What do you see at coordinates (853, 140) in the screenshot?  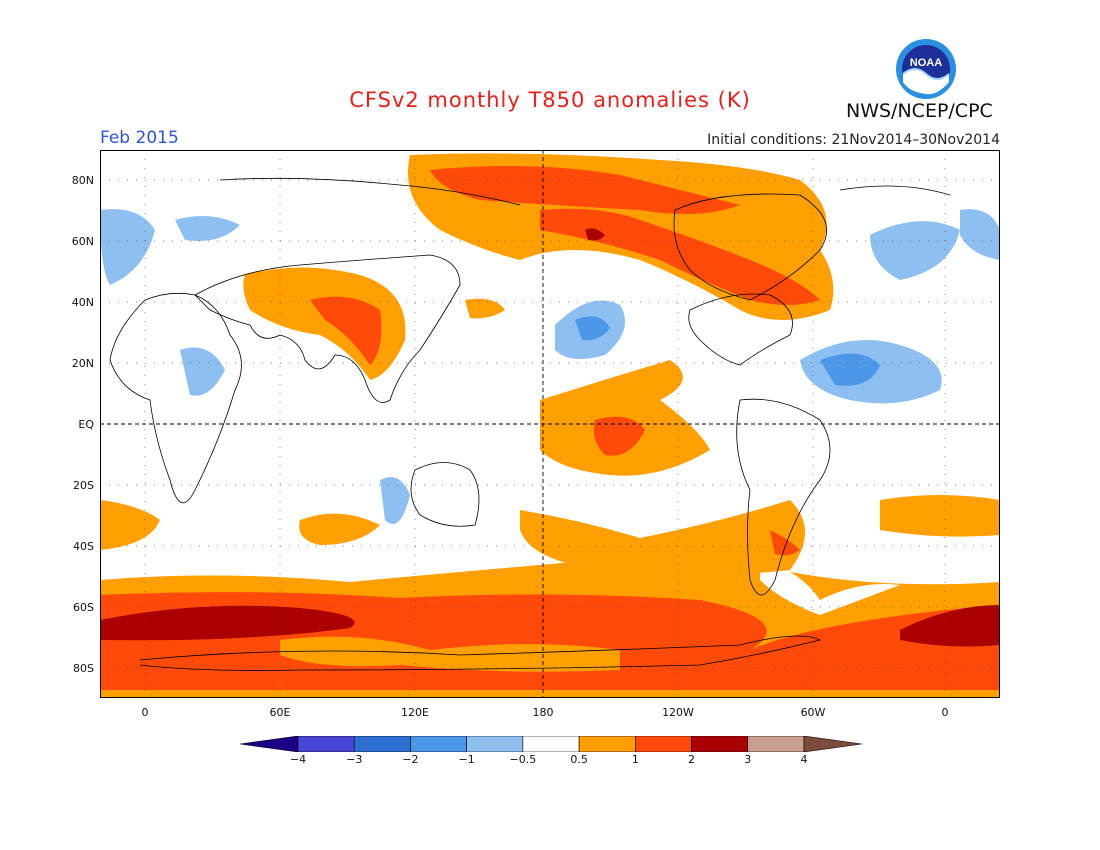 I see `initial-conditions-label: Initial conditions: 21Nov2014–30Nov2014` at bounding box center [853, 140].